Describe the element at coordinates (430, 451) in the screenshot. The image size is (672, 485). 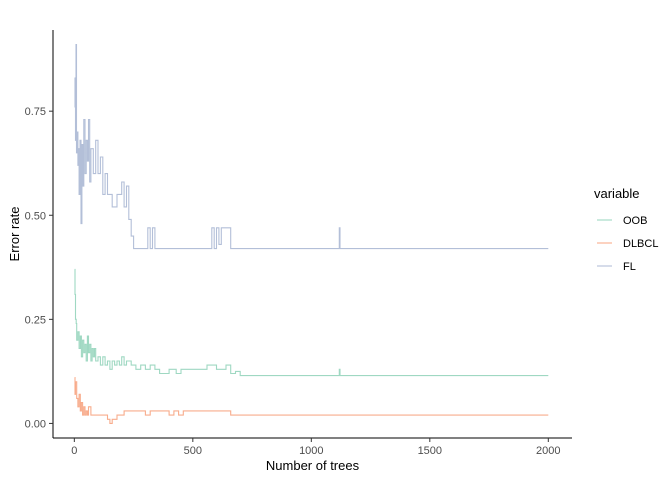
I see `x-tick-label: 1500` at that location.